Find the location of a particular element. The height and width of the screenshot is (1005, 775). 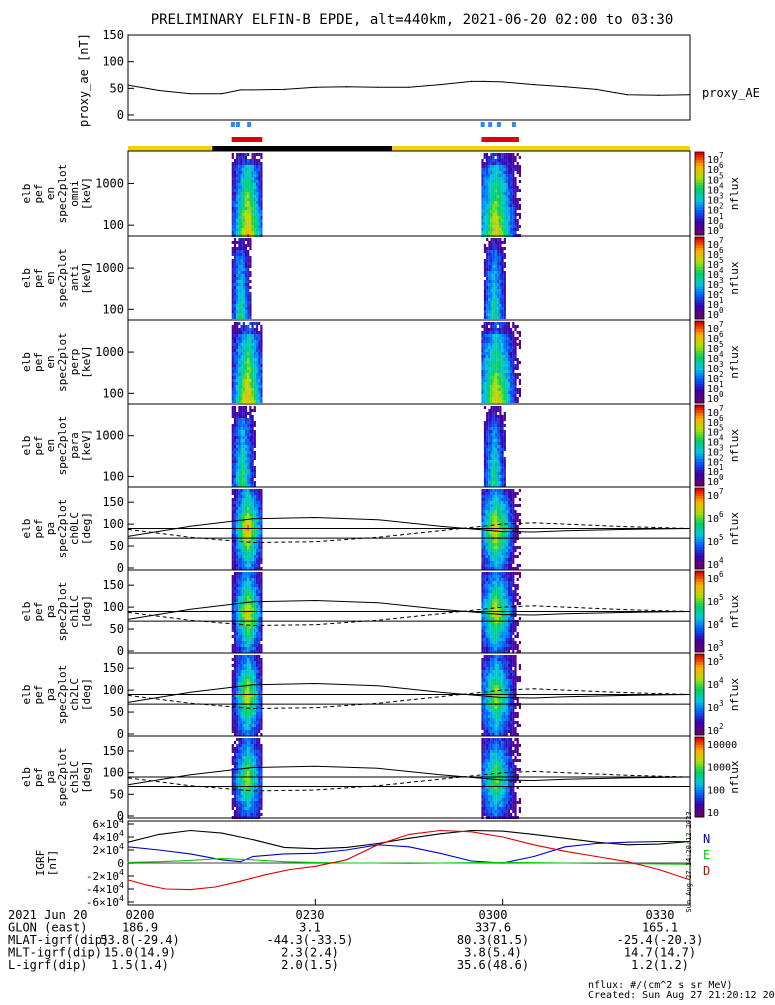

spec-anti-frame is located at coordinates (409, 278).